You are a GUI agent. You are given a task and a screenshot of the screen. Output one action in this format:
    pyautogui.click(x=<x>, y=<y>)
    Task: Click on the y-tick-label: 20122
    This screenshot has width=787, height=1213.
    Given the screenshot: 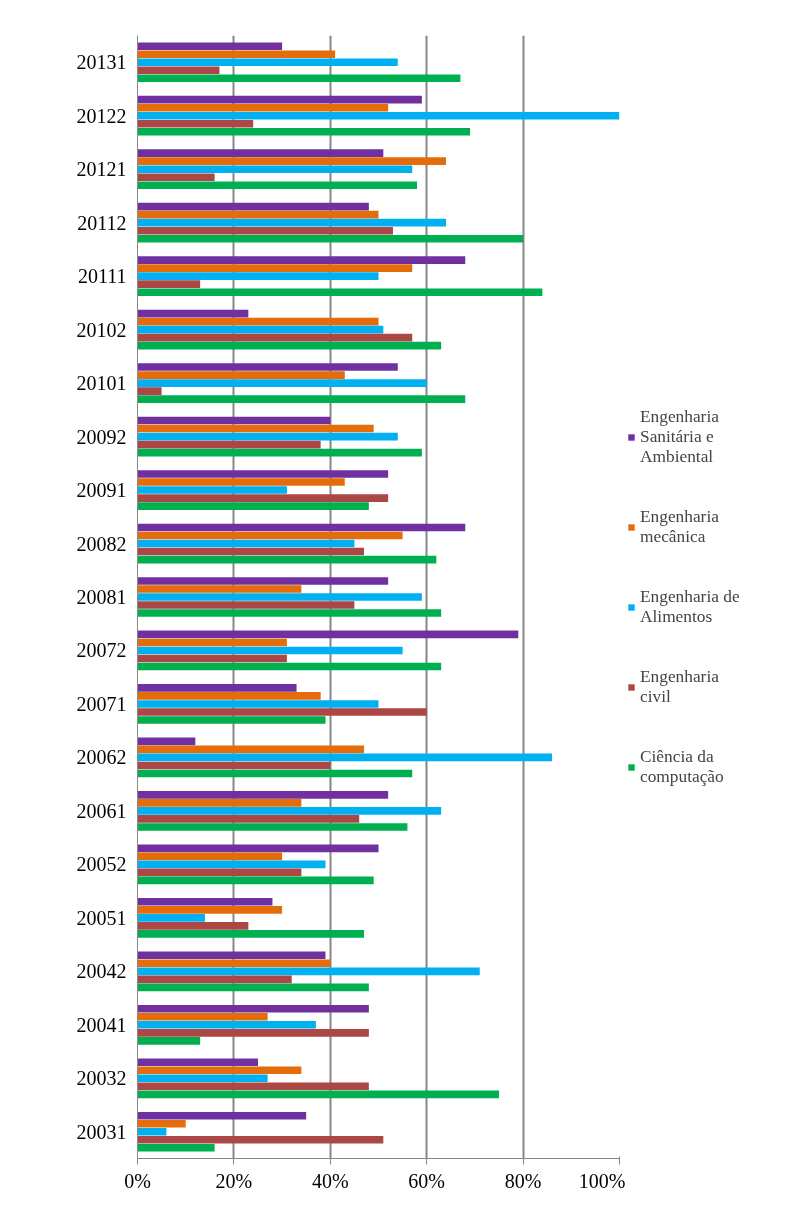 What is the action you would take?
    pyautogui.click(x=101, y=115)
    